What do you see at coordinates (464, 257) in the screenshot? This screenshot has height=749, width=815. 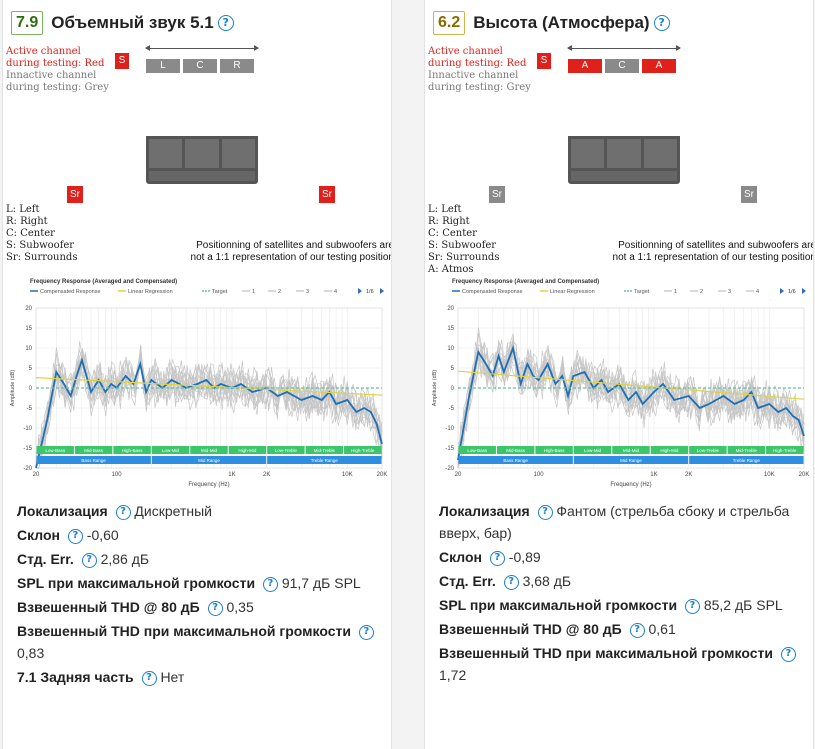 I see `key-item: Sr: Surrounds` at bounding box center [464, 257].